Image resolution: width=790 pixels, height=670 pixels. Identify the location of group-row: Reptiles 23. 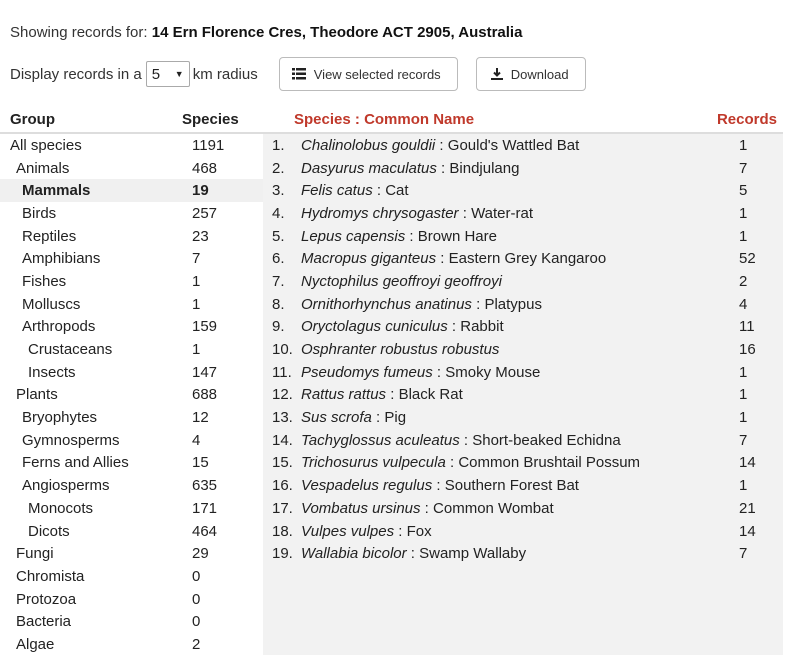
(131, 236).